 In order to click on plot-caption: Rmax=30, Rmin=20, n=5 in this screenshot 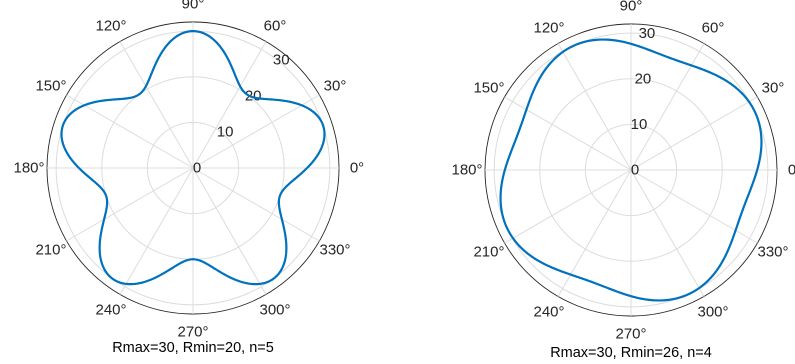, I will do `click(193, 348)`.